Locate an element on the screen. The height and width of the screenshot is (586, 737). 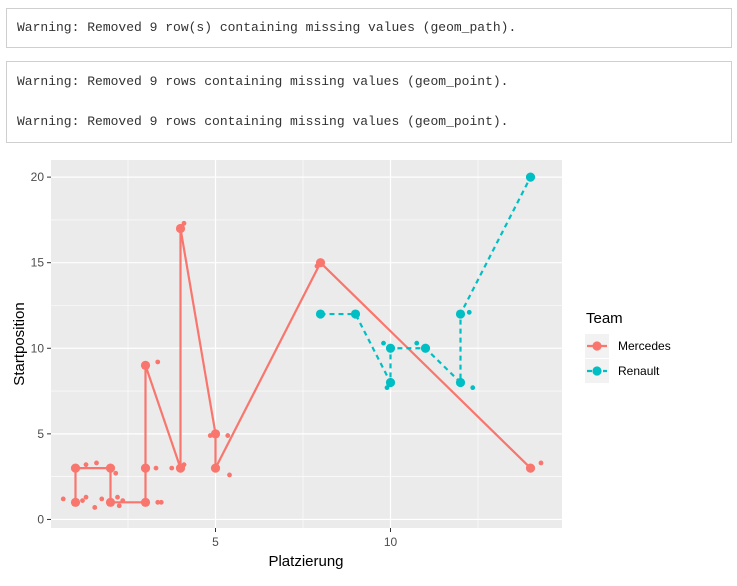
legend-label-mercedes: Mercedes is located at coordinates (644, 346).